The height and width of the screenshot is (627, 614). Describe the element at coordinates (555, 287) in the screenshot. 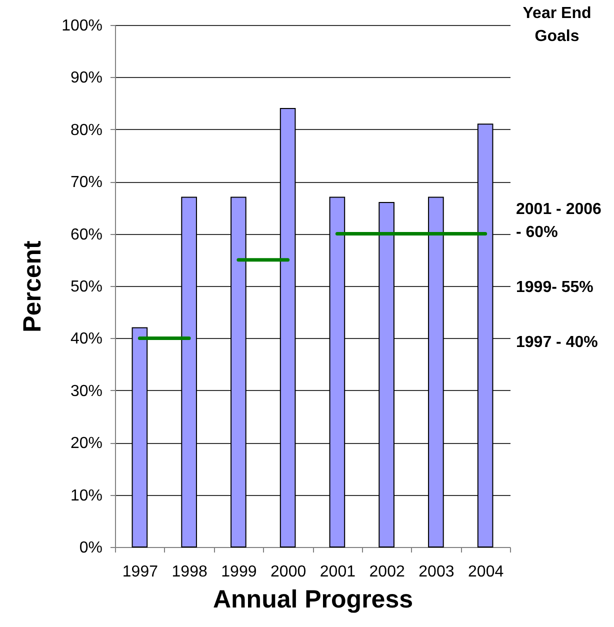

I see `text: 1999- 55%` at that location.